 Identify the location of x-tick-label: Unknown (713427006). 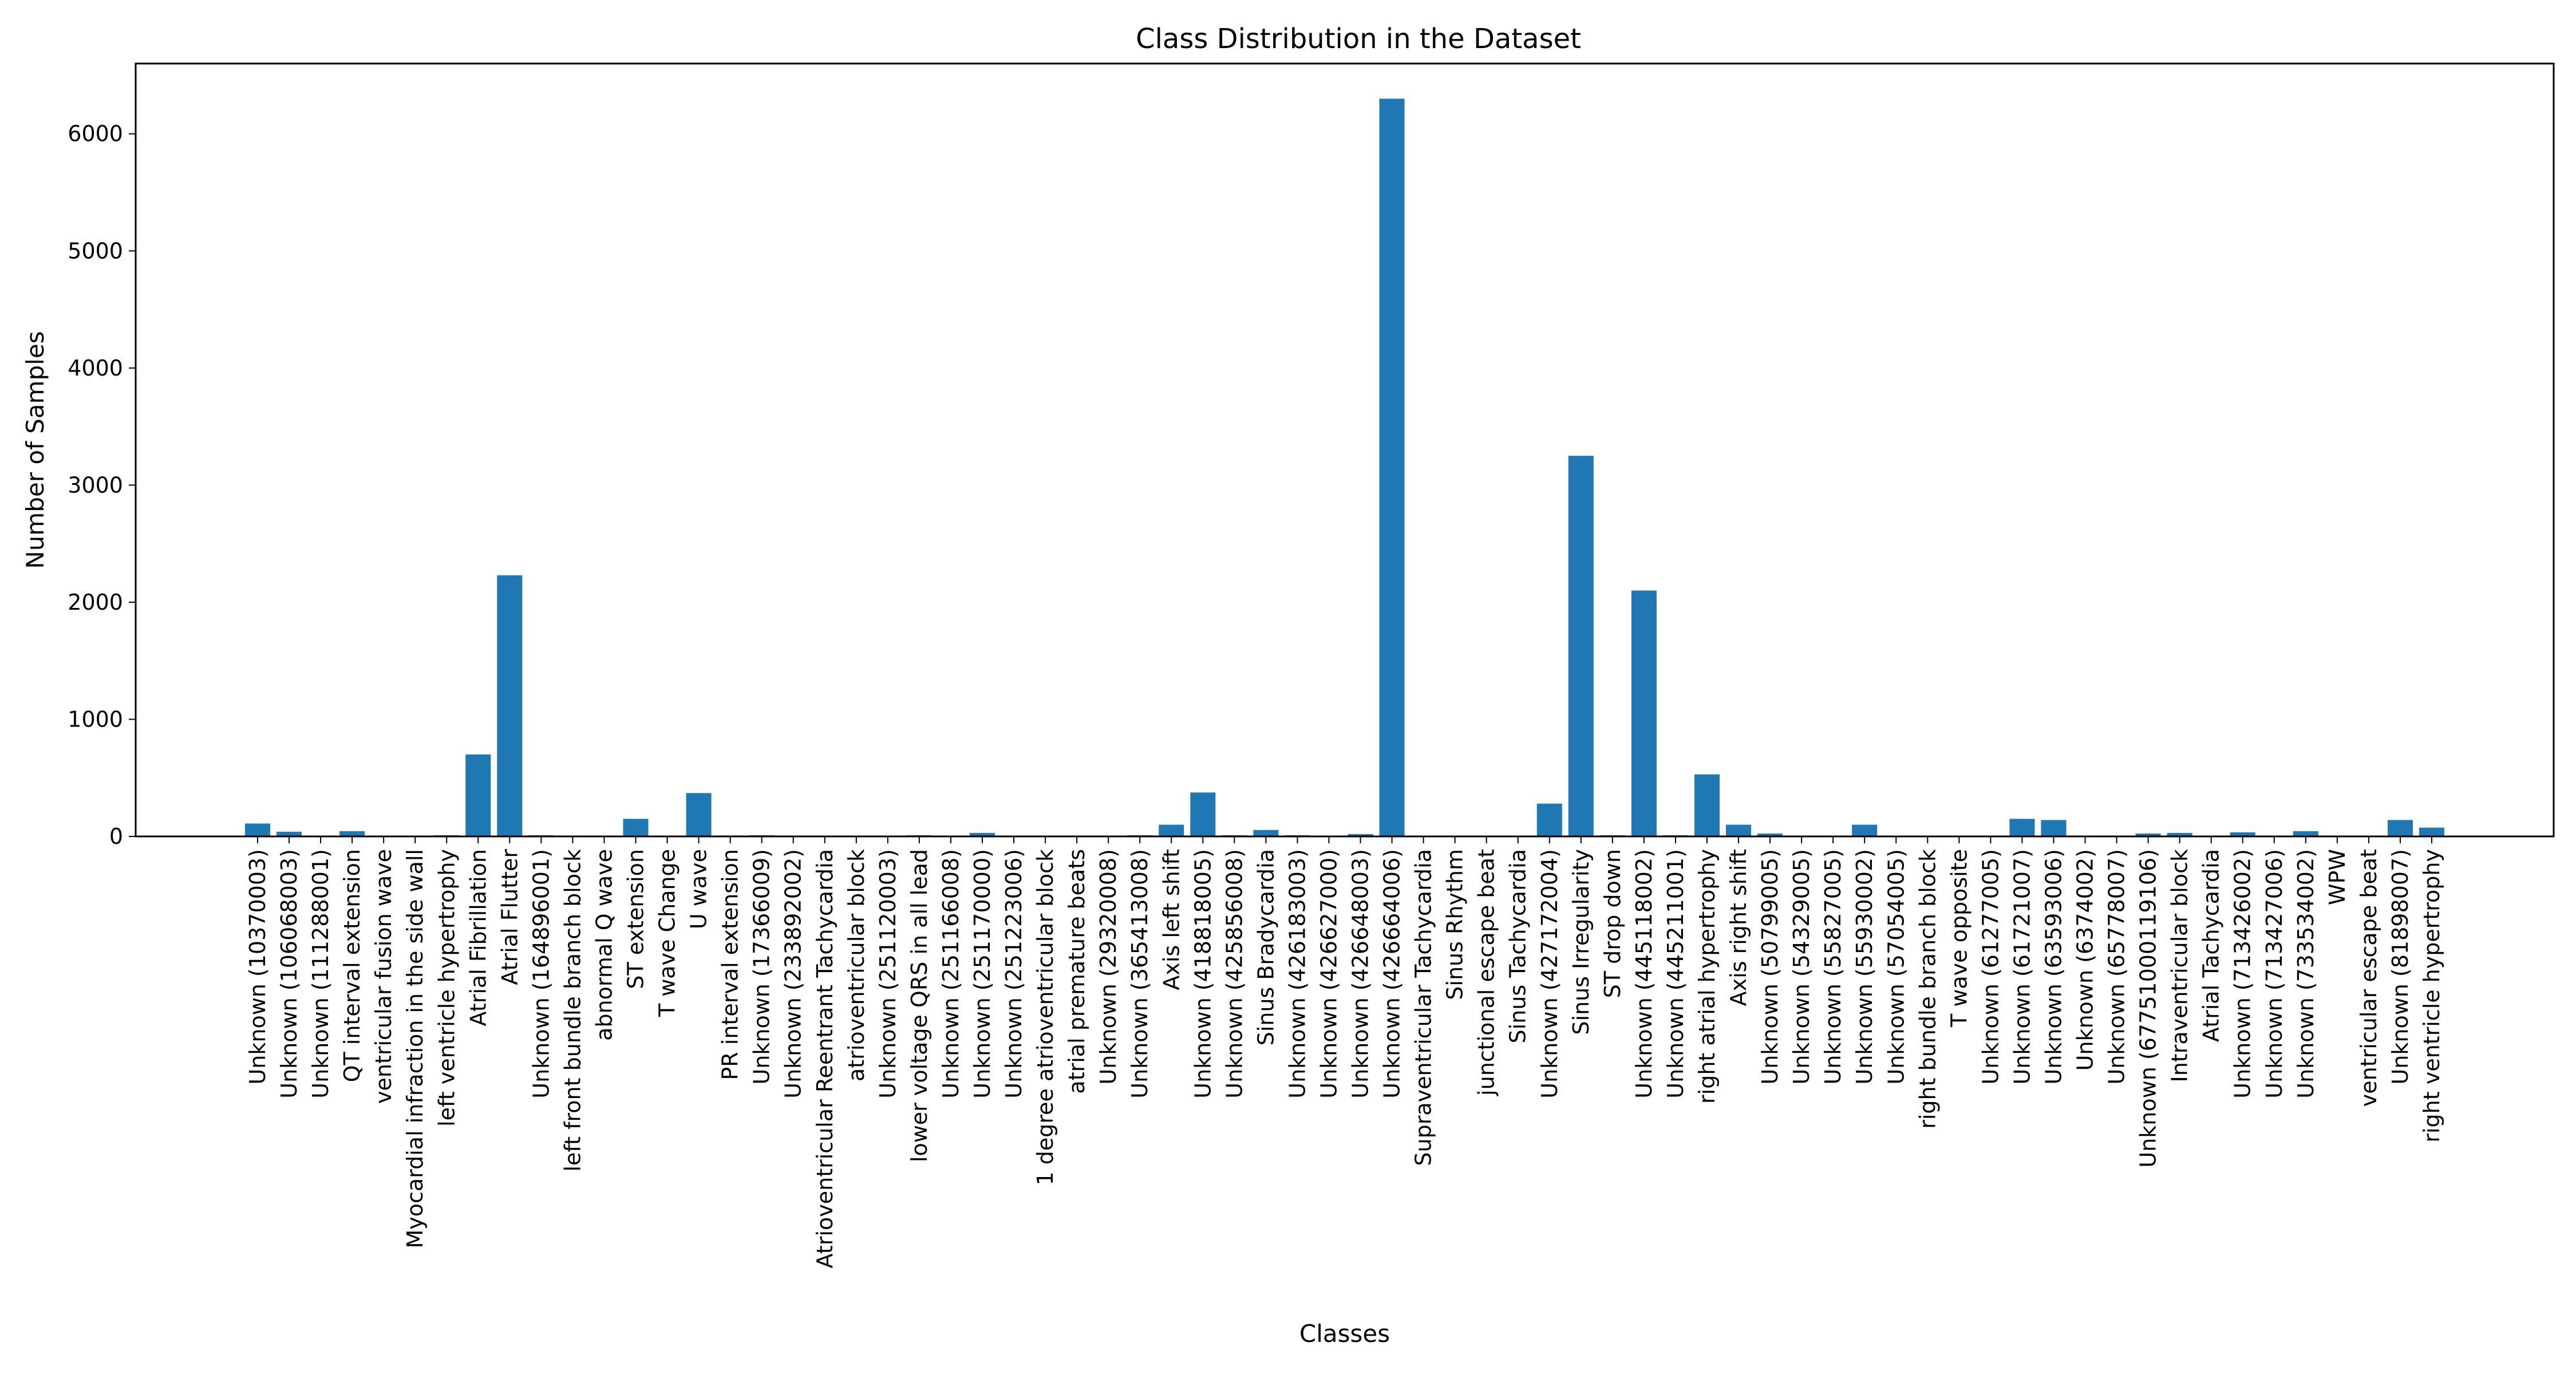
(2274, 974).